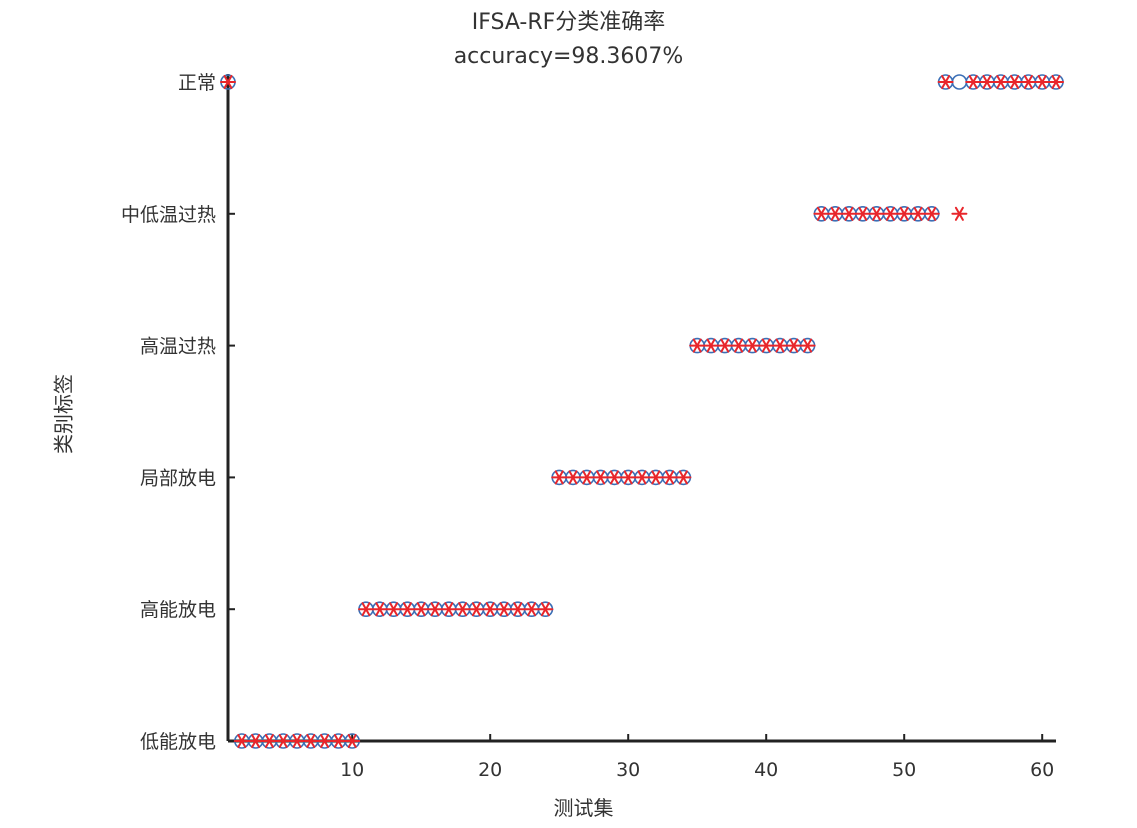 The height and width of the screenshot is (828, 1137). What do you see at coordinates (168, 215) in the screenshot?
I see `y-tick-label: 中低温过热` at bounding box center [168, 215].